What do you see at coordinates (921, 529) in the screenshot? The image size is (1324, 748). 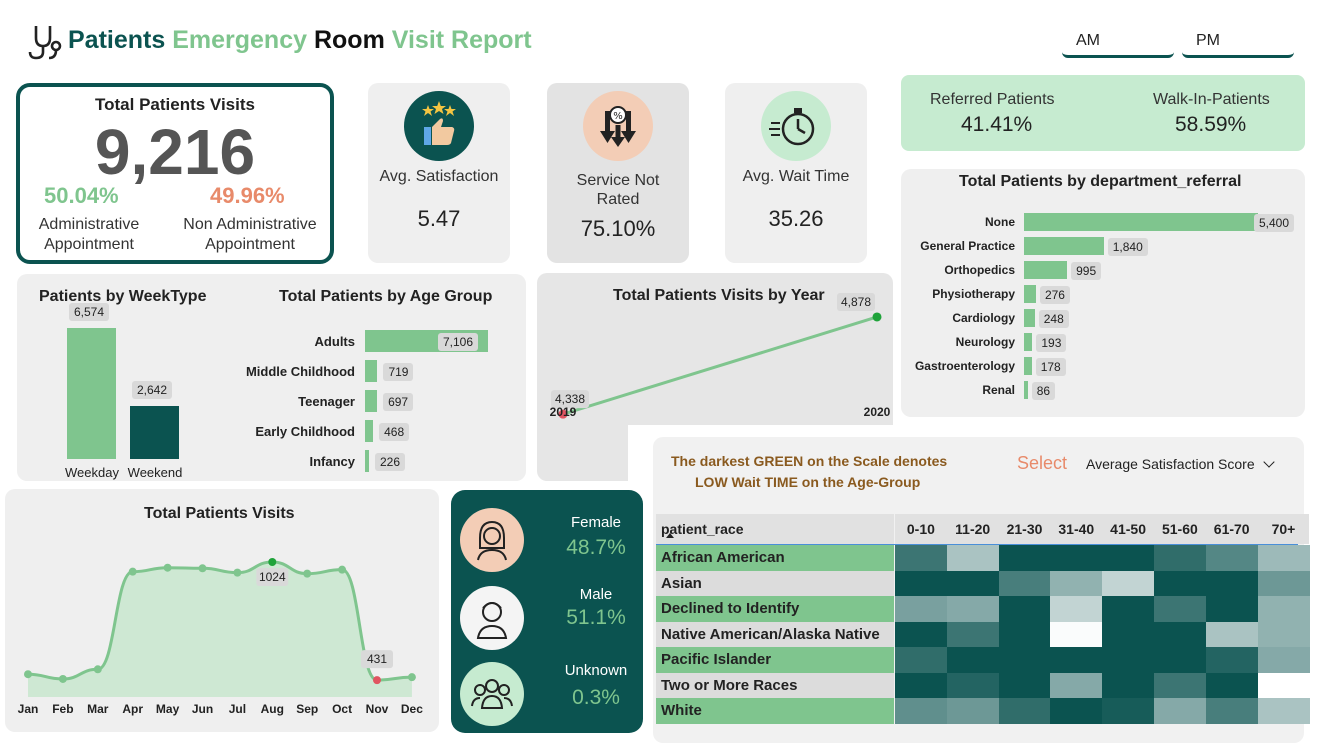 I see `matrix-column-header: 0-10` at bounding box center [921, 529].